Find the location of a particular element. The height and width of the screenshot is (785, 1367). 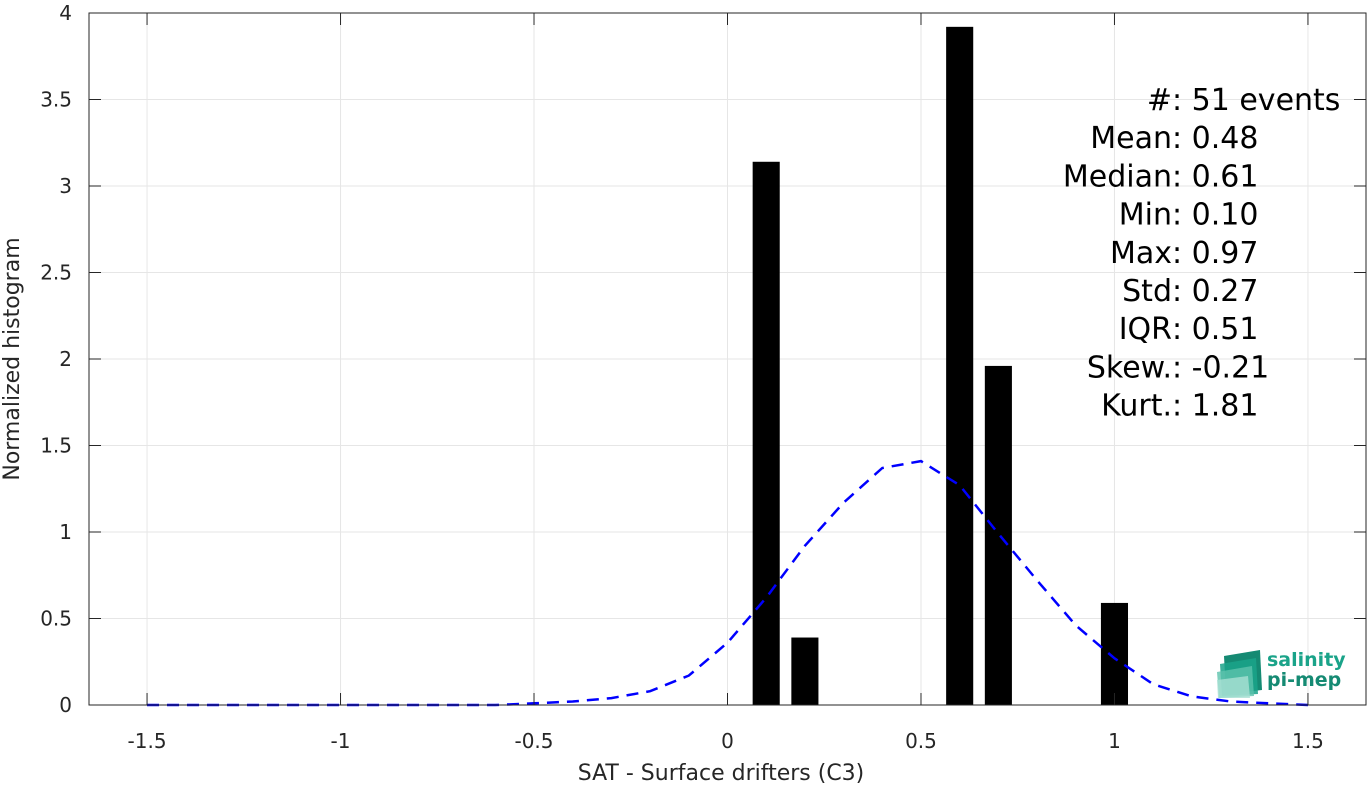

stat-label: Median is located at coordinates (1117, 176).